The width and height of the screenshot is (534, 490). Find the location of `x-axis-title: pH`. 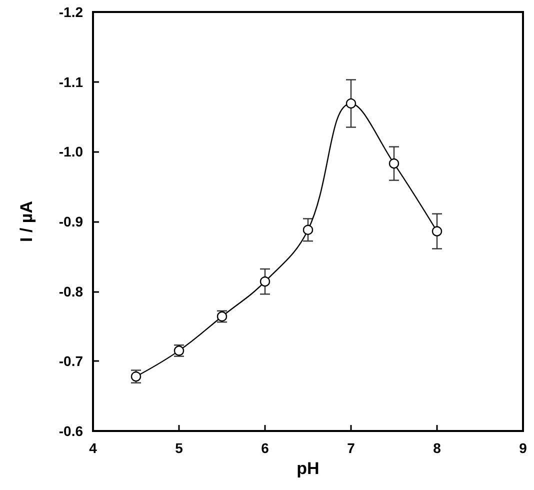

x-axis-title: pH is located at coordinates (308, 468).